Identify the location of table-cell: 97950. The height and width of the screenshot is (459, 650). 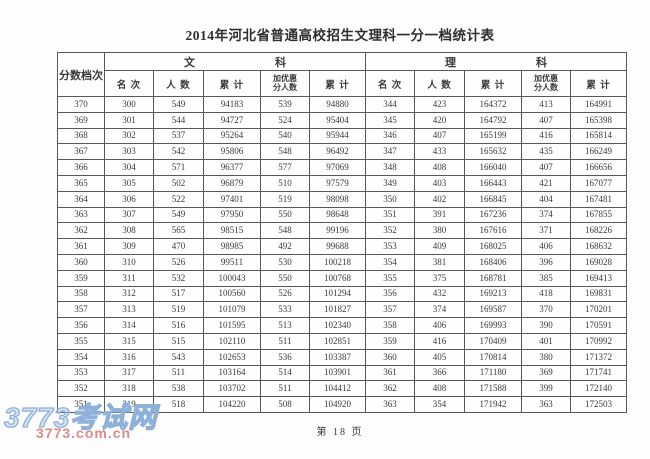
(232, 215).